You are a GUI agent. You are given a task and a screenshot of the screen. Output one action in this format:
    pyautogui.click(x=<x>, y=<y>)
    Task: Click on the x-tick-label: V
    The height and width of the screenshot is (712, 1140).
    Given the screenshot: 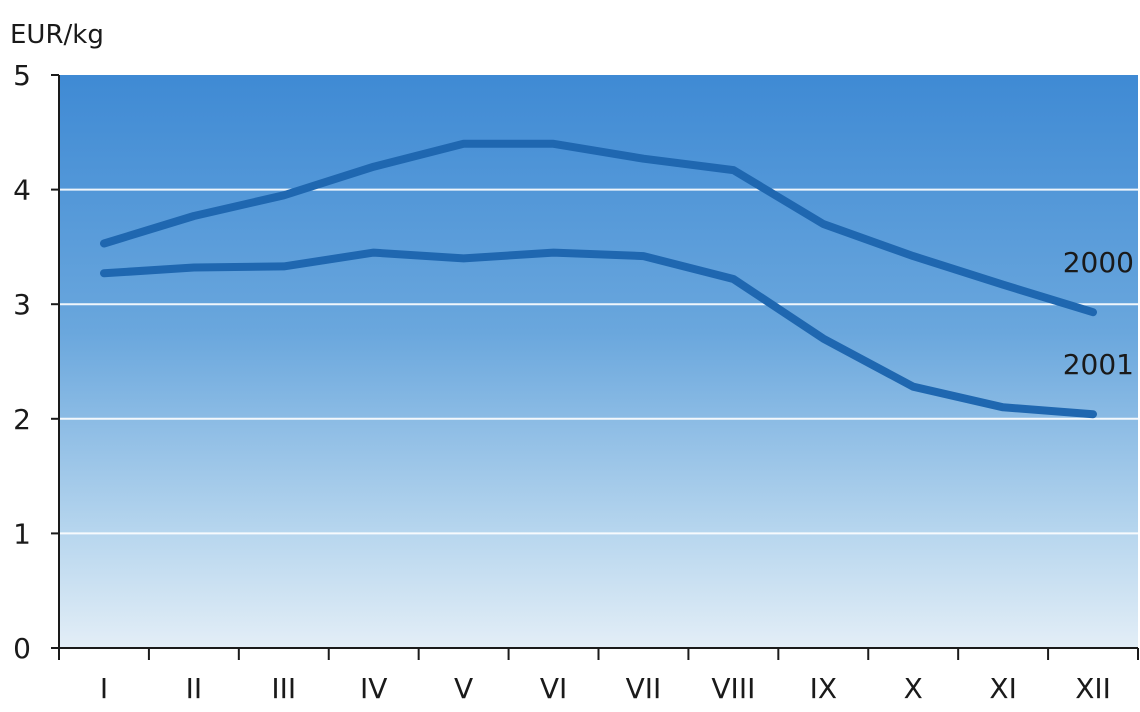 What is the action you would take?
    pyautogui.click(x=463, y=688)
    